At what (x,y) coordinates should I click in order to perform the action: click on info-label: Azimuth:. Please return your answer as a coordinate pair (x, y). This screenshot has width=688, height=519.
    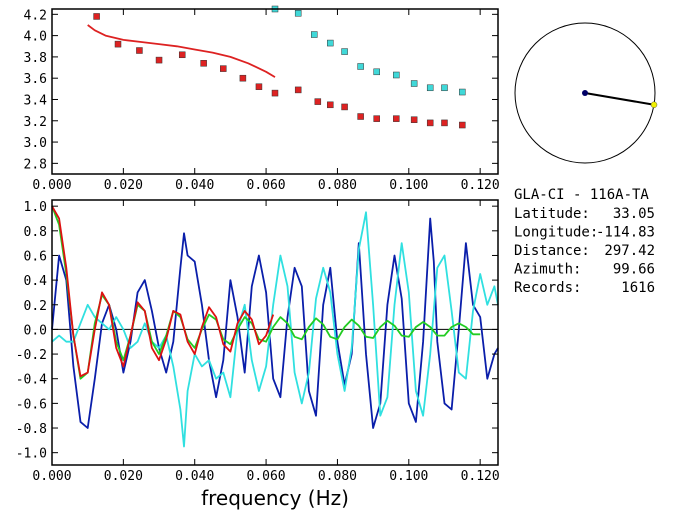
    Looking at the image, I should click on (547, 270).